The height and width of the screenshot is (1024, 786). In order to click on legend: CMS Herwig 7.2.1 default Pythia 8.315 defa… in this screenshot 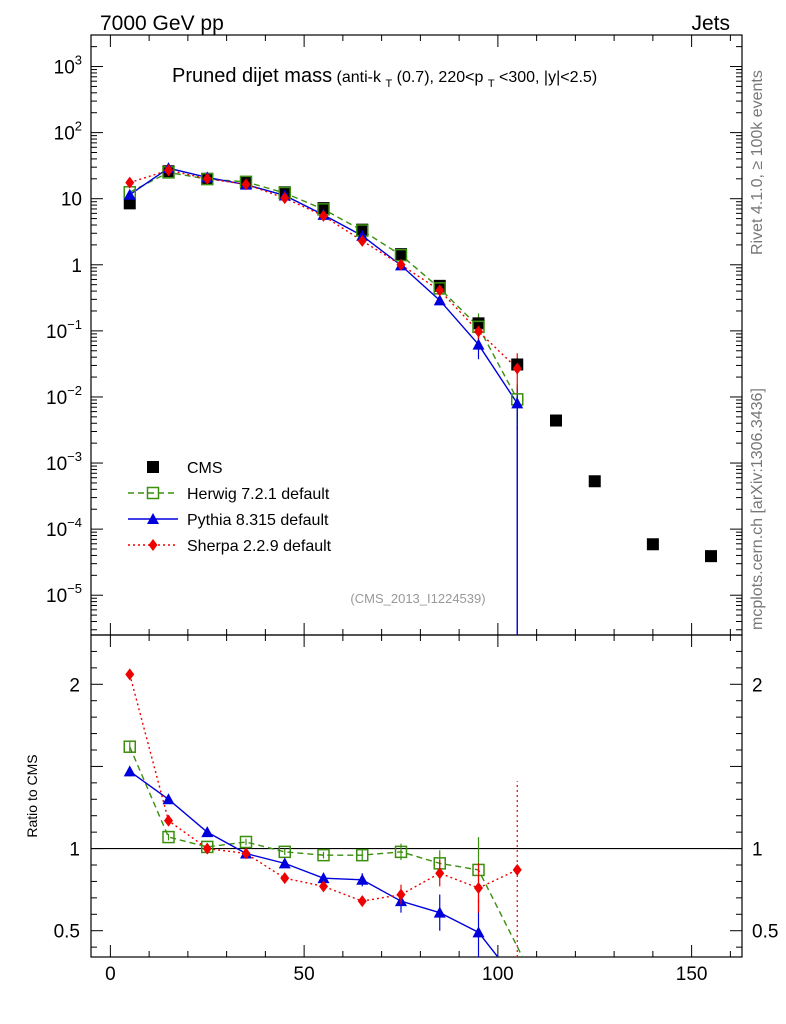, I will do `click(230, 507)`.